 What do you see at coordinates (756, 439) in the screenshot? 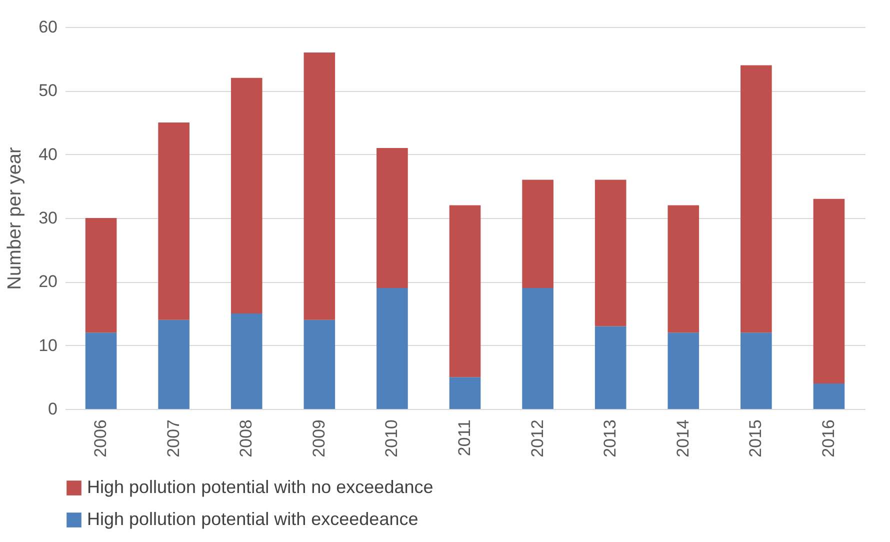
I see `x-tick-label: 2015` at bounding box center [756, 439].